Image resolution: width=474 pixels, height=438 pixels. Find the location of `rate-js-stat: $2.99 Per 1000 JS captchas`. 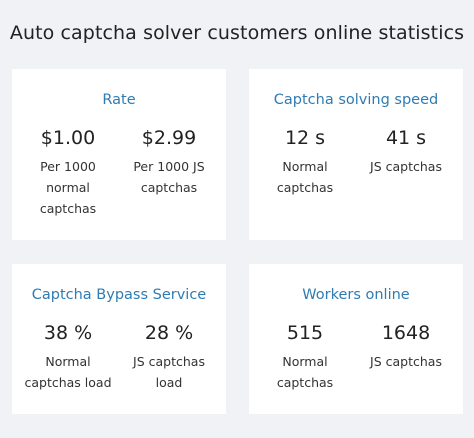

rate-js-stat: $2.99 Per 1000 JS captchas is located at coordinates (169, 162).